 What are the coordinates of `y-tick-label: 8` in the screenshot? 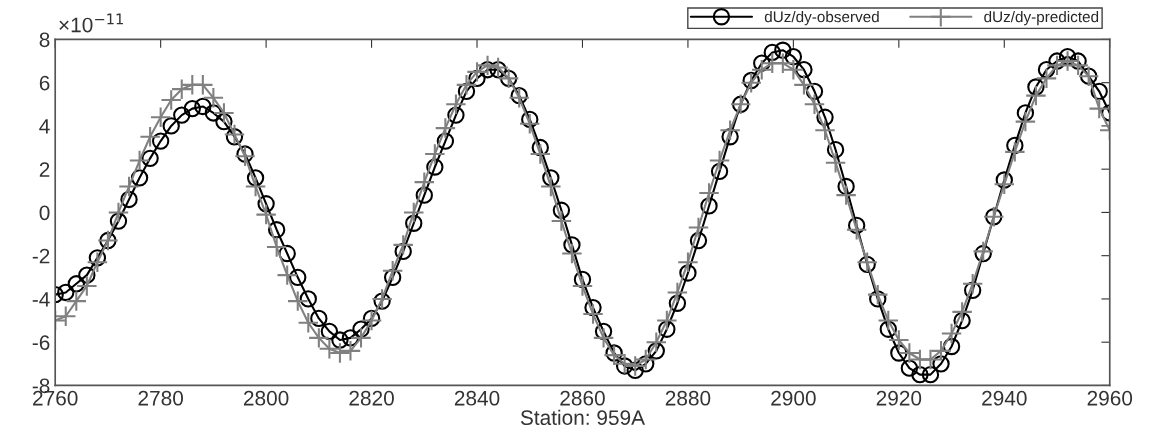 It's located at (44, 40).